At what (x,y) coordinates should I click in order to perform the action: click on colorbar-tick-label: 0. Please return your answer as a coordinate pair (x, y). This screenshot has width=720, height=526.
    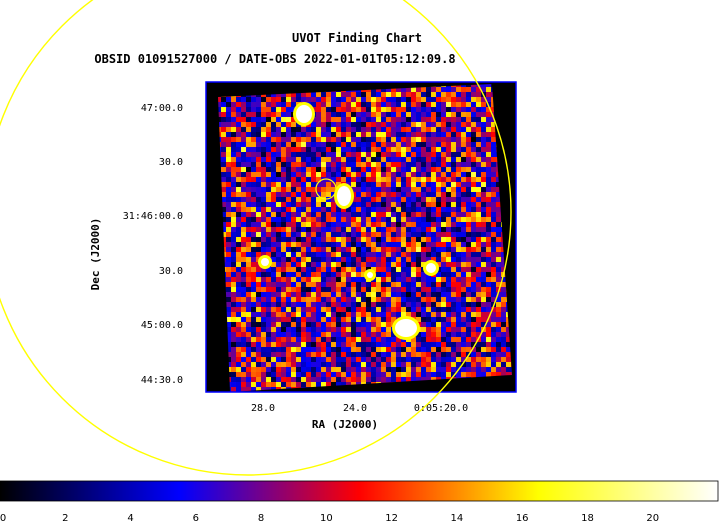
    Looking at the image, I should click on (3, 517).